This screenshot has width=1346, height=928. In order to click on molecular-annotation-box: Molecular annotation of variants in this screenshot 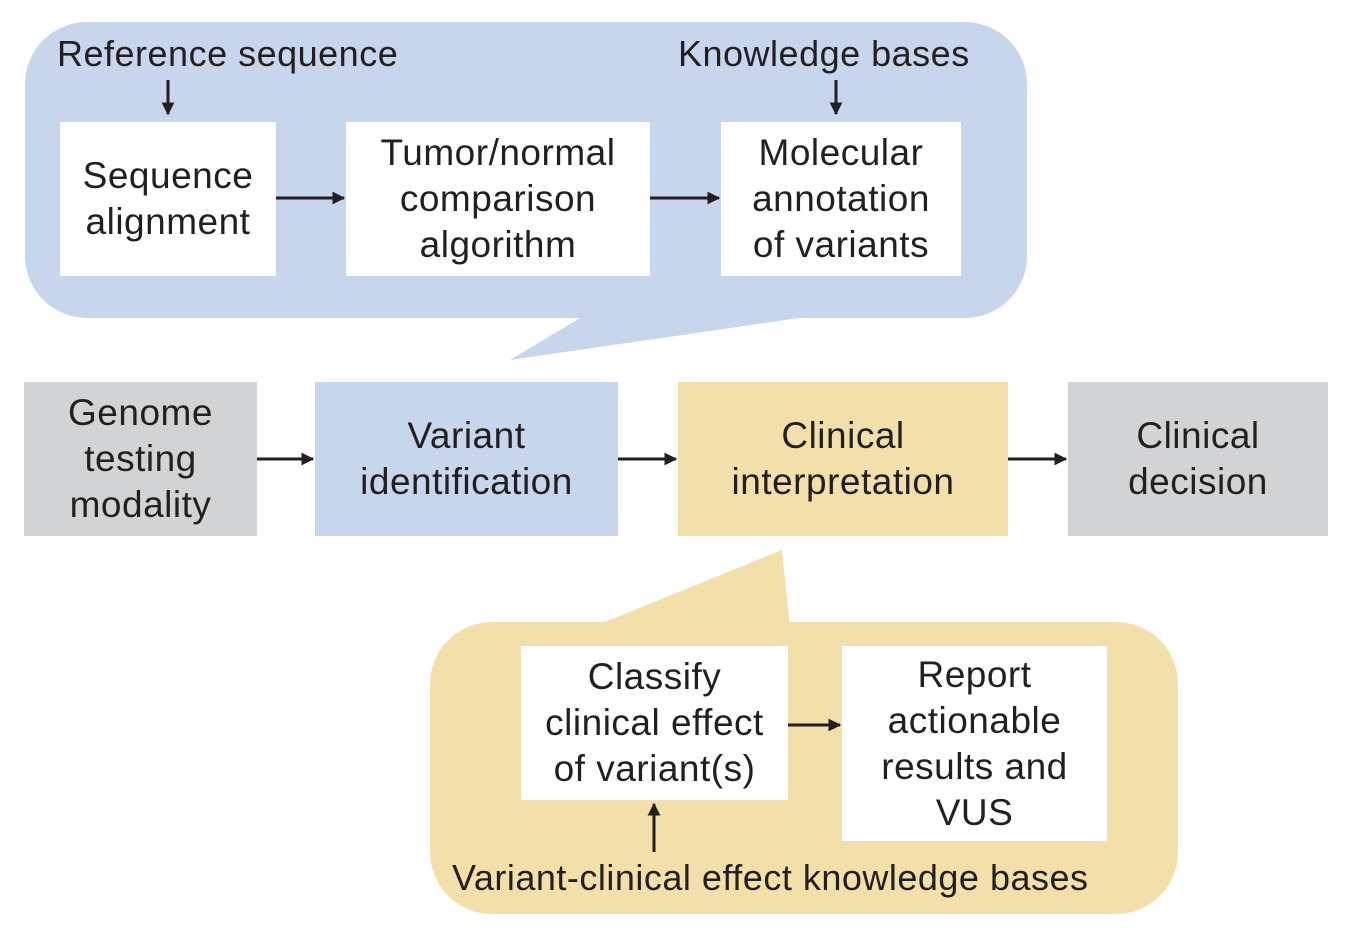, I will do `click(841, 199)`.